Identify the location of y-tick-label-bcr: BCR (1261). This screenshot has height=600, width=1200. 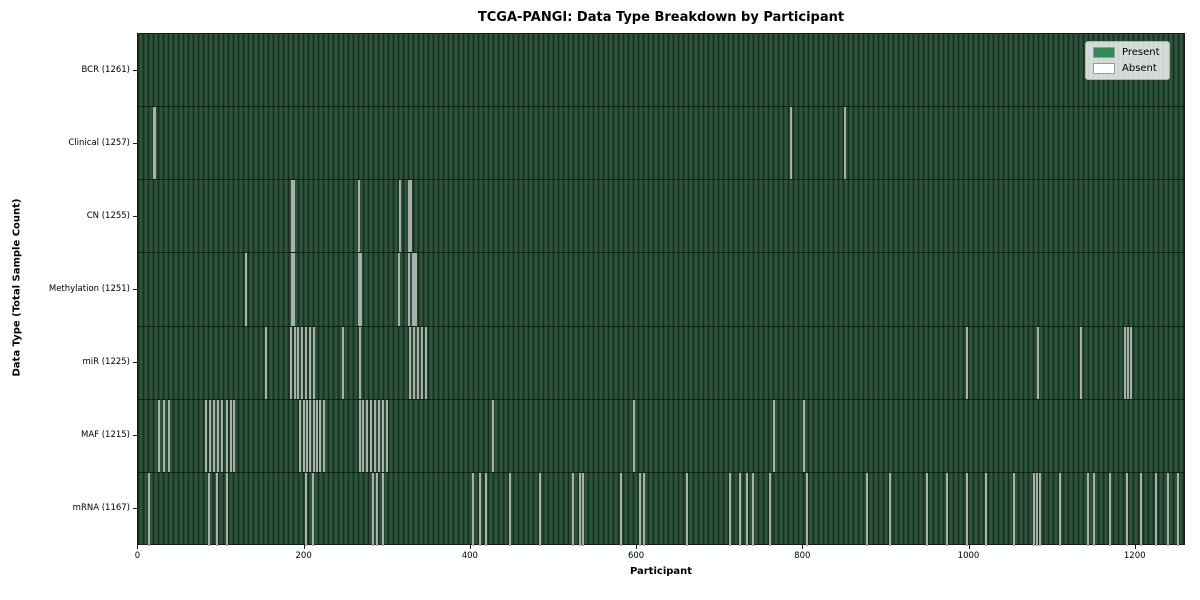
(106, 69).